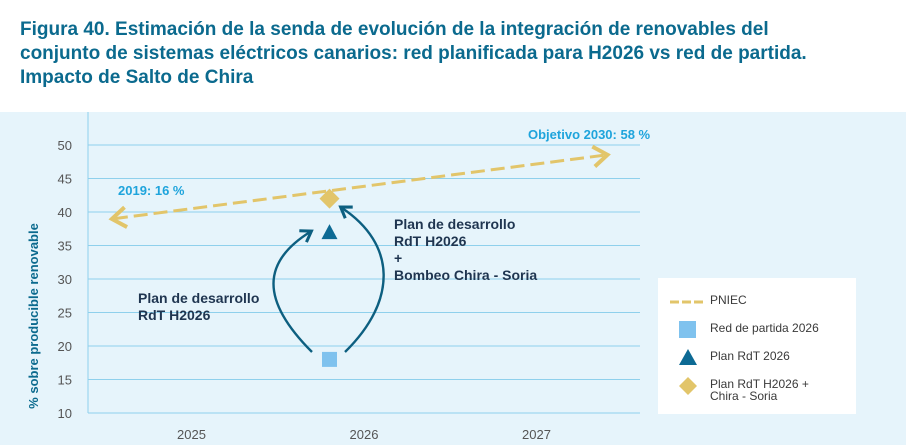 The width and height of the screenshot is (906, 445). What do you see at coordinates (65, 380) in the screenshot?
I see `y-tick-label-15: 15` at bounding box center [65, 380].